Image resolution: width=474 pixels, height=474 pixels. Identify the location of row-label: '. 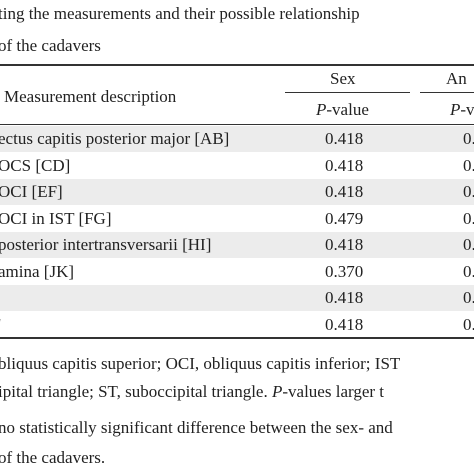
(0, 325).